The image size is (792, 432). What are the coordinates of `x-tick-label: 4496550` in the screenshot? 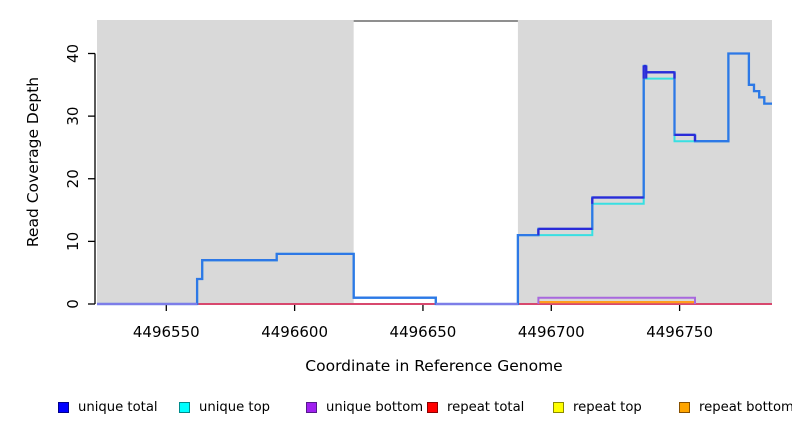 It's located at (166, 332).